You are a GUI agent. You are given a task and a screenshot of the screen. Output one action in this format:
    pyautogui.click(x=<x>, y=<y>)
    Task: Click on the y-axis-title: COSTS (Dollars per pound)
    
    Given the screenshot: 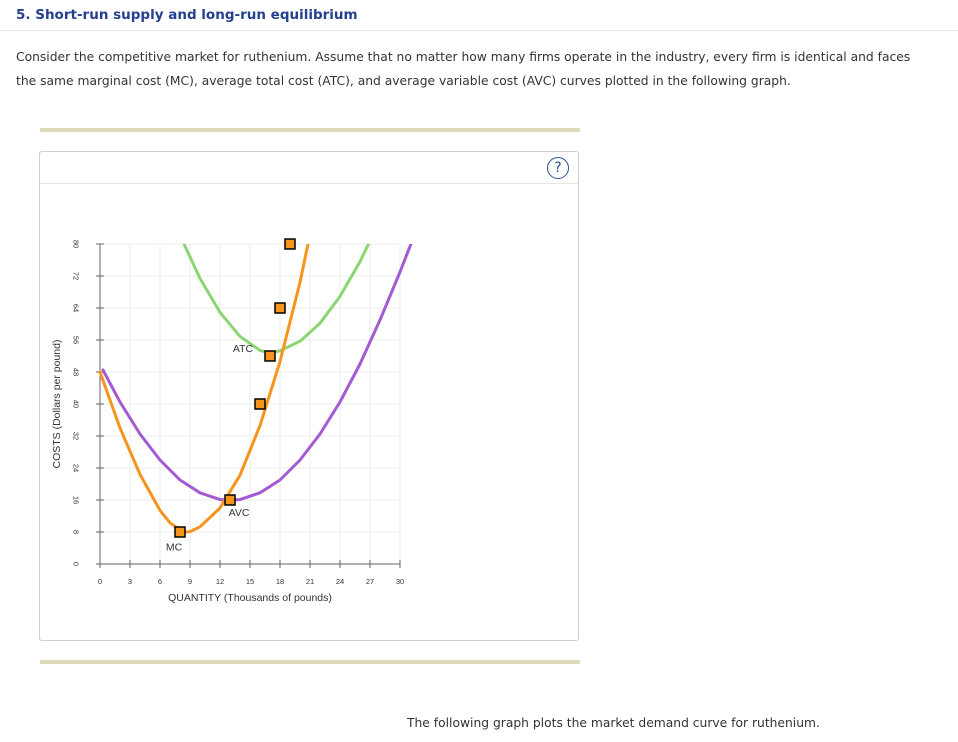 What is the action you would take?
    pyautogui.click(x=57, y=404)
    